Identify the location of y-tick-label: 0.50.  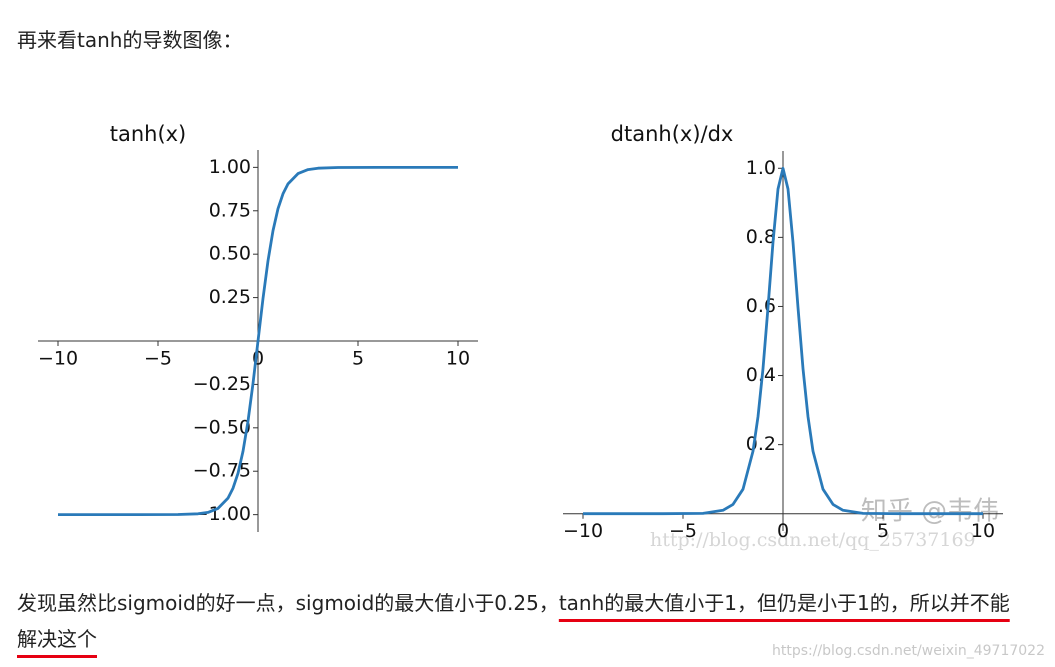
(230, 254).